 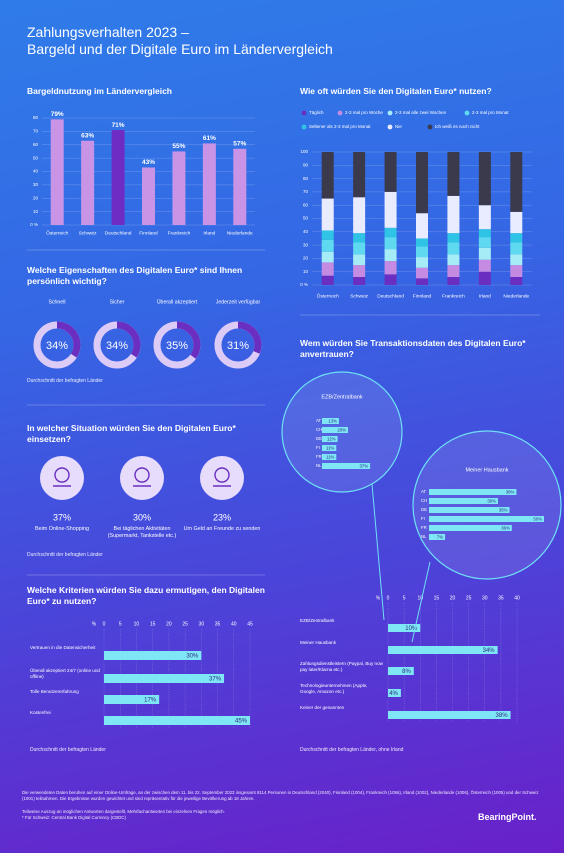 What do you see at coordinates (108, 32) in the screenshot?
I see `page-title: Zahlungsverhalten 2023 –` at bounding box center [108, 32].